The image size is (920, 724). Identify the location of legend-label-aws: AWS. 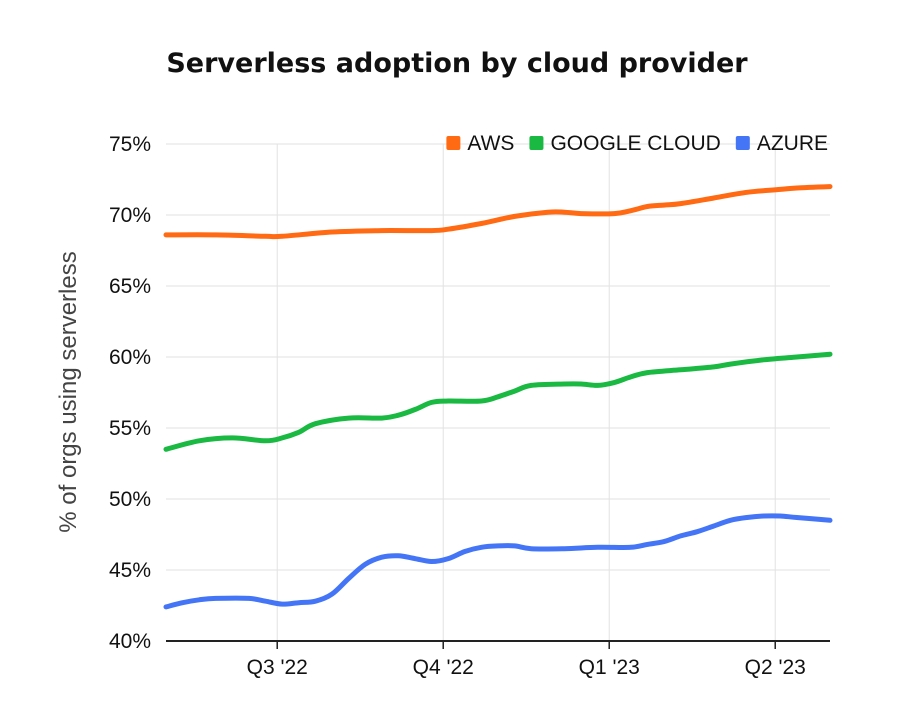
(490, 143).